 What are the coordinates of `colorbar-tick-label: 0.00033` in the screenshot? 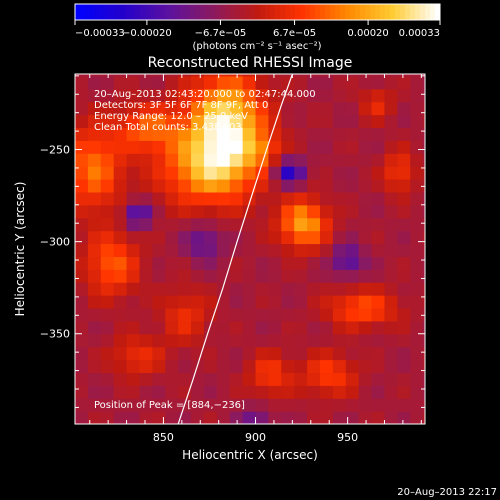 It's located at (419, 33).